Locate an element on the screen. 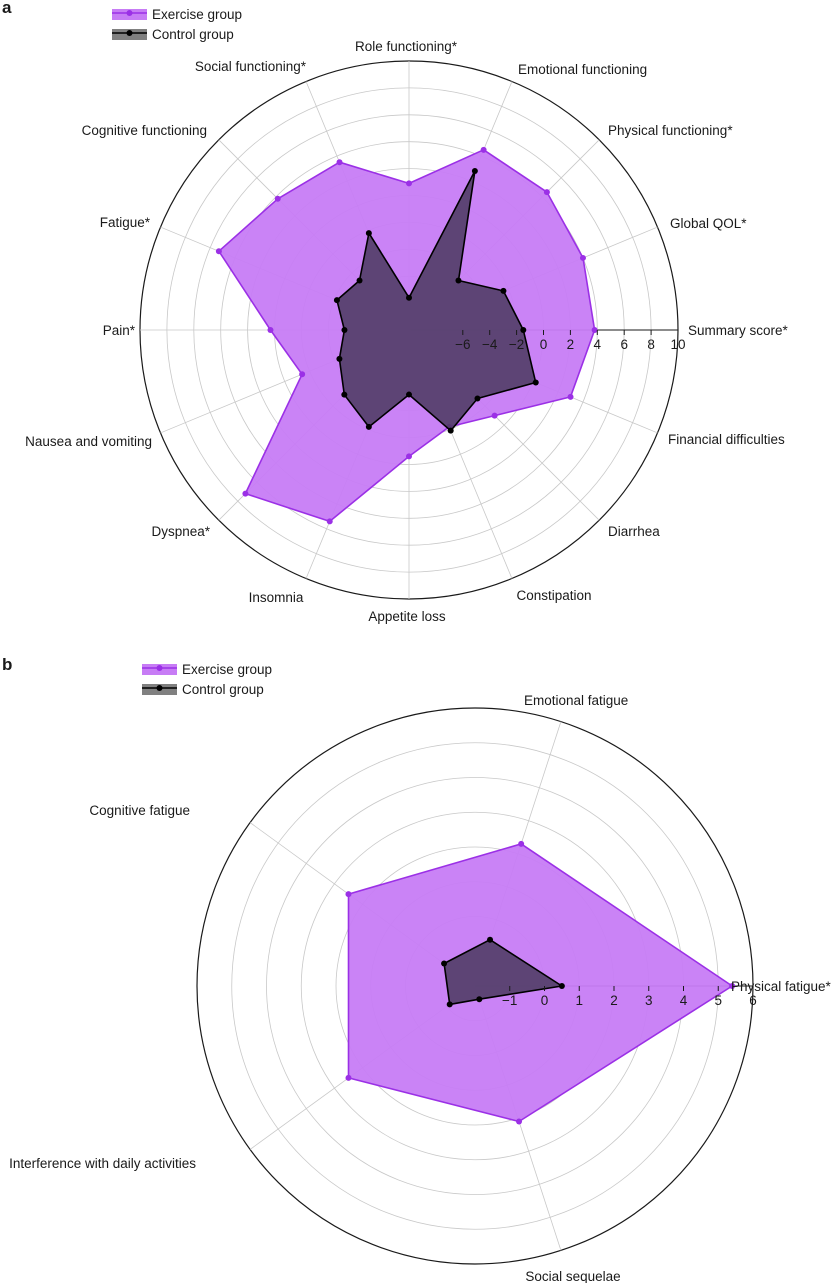  tick-label: −1 is located at coordinates (509, 1000).